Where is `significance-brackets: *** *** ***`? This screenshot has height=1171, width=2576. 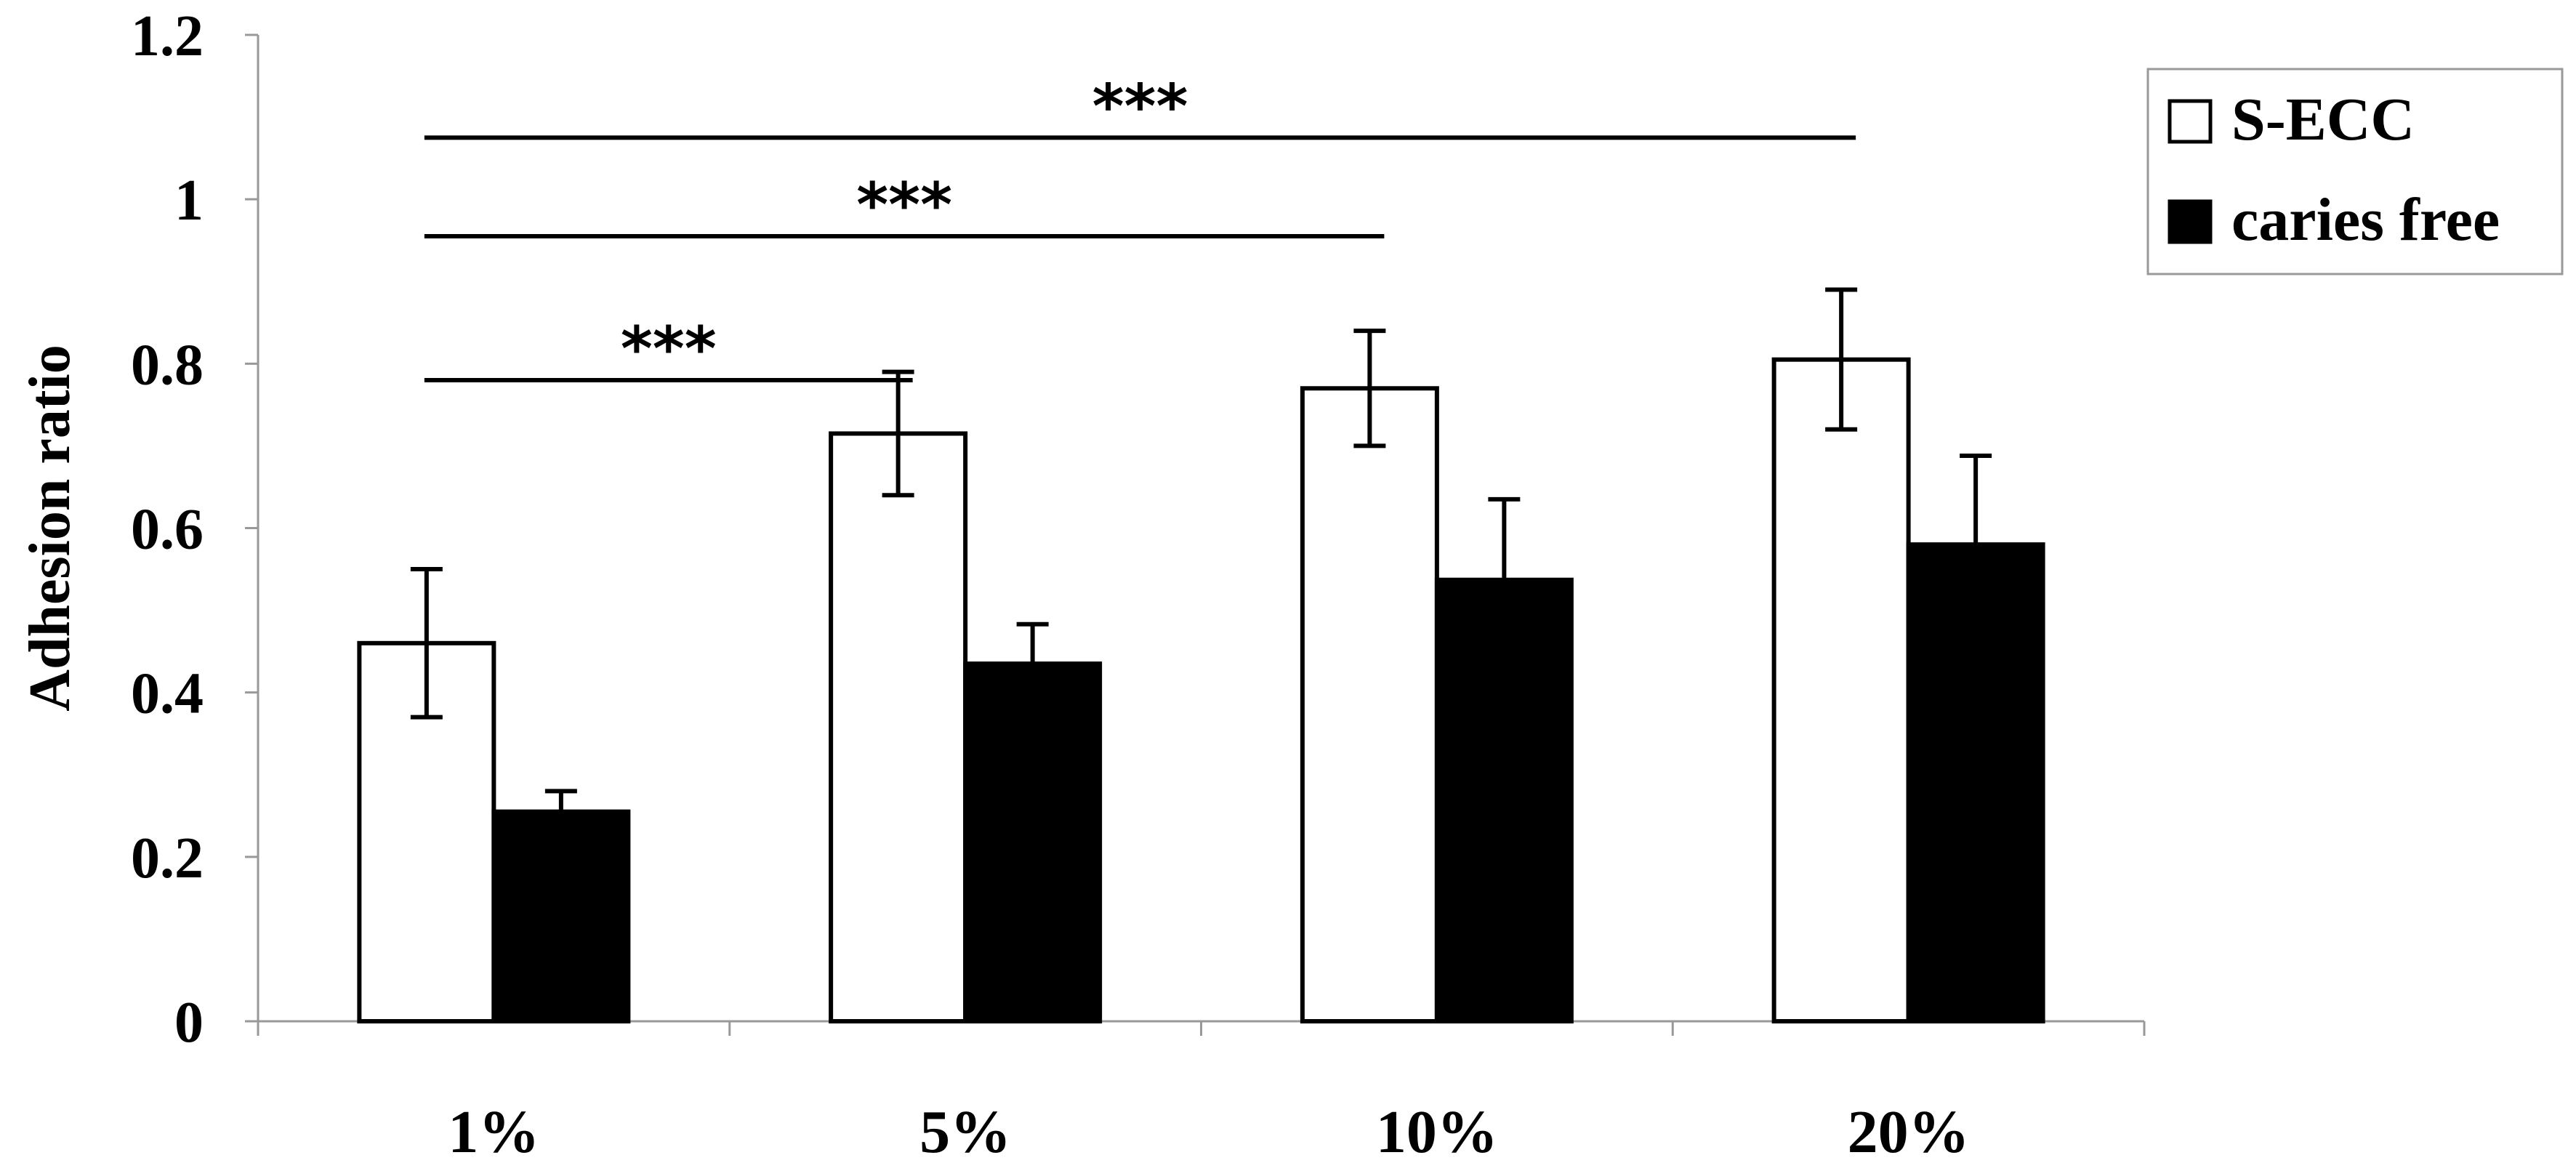
significance-brackets: *** *** *** is located at coordinates (1140, 228).